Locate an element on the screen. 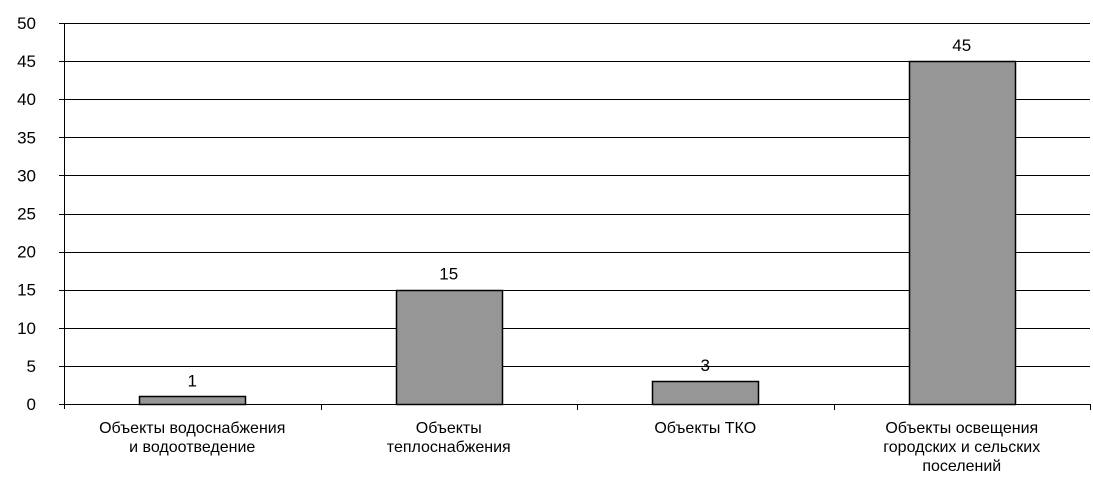 The height and width of the screenshot is (479, 1093). category-label-line: Объекты освещения is located at coordinates (961, 428).